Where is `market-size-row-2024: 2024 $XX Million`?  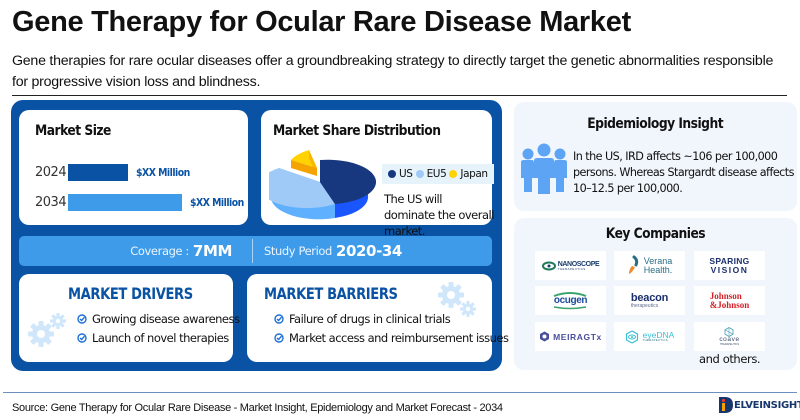 market-size-row-2024: 2024 $XX Million is located at coordinates (117, 172).